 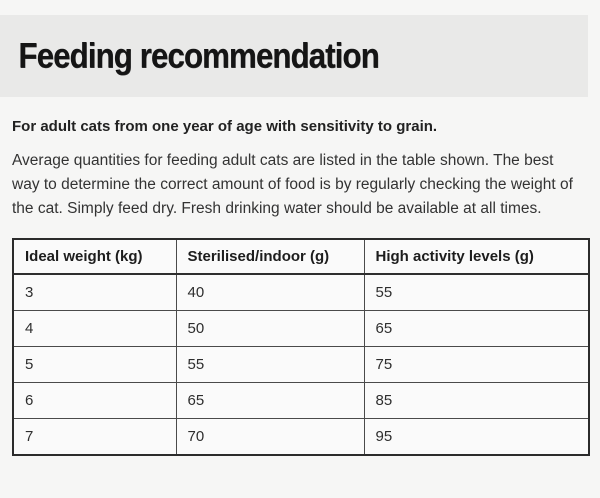 What do you see at coordinates (476, 328) in the screenshot?
I see `cell-activity: 65` at bounding box center [476, 328].